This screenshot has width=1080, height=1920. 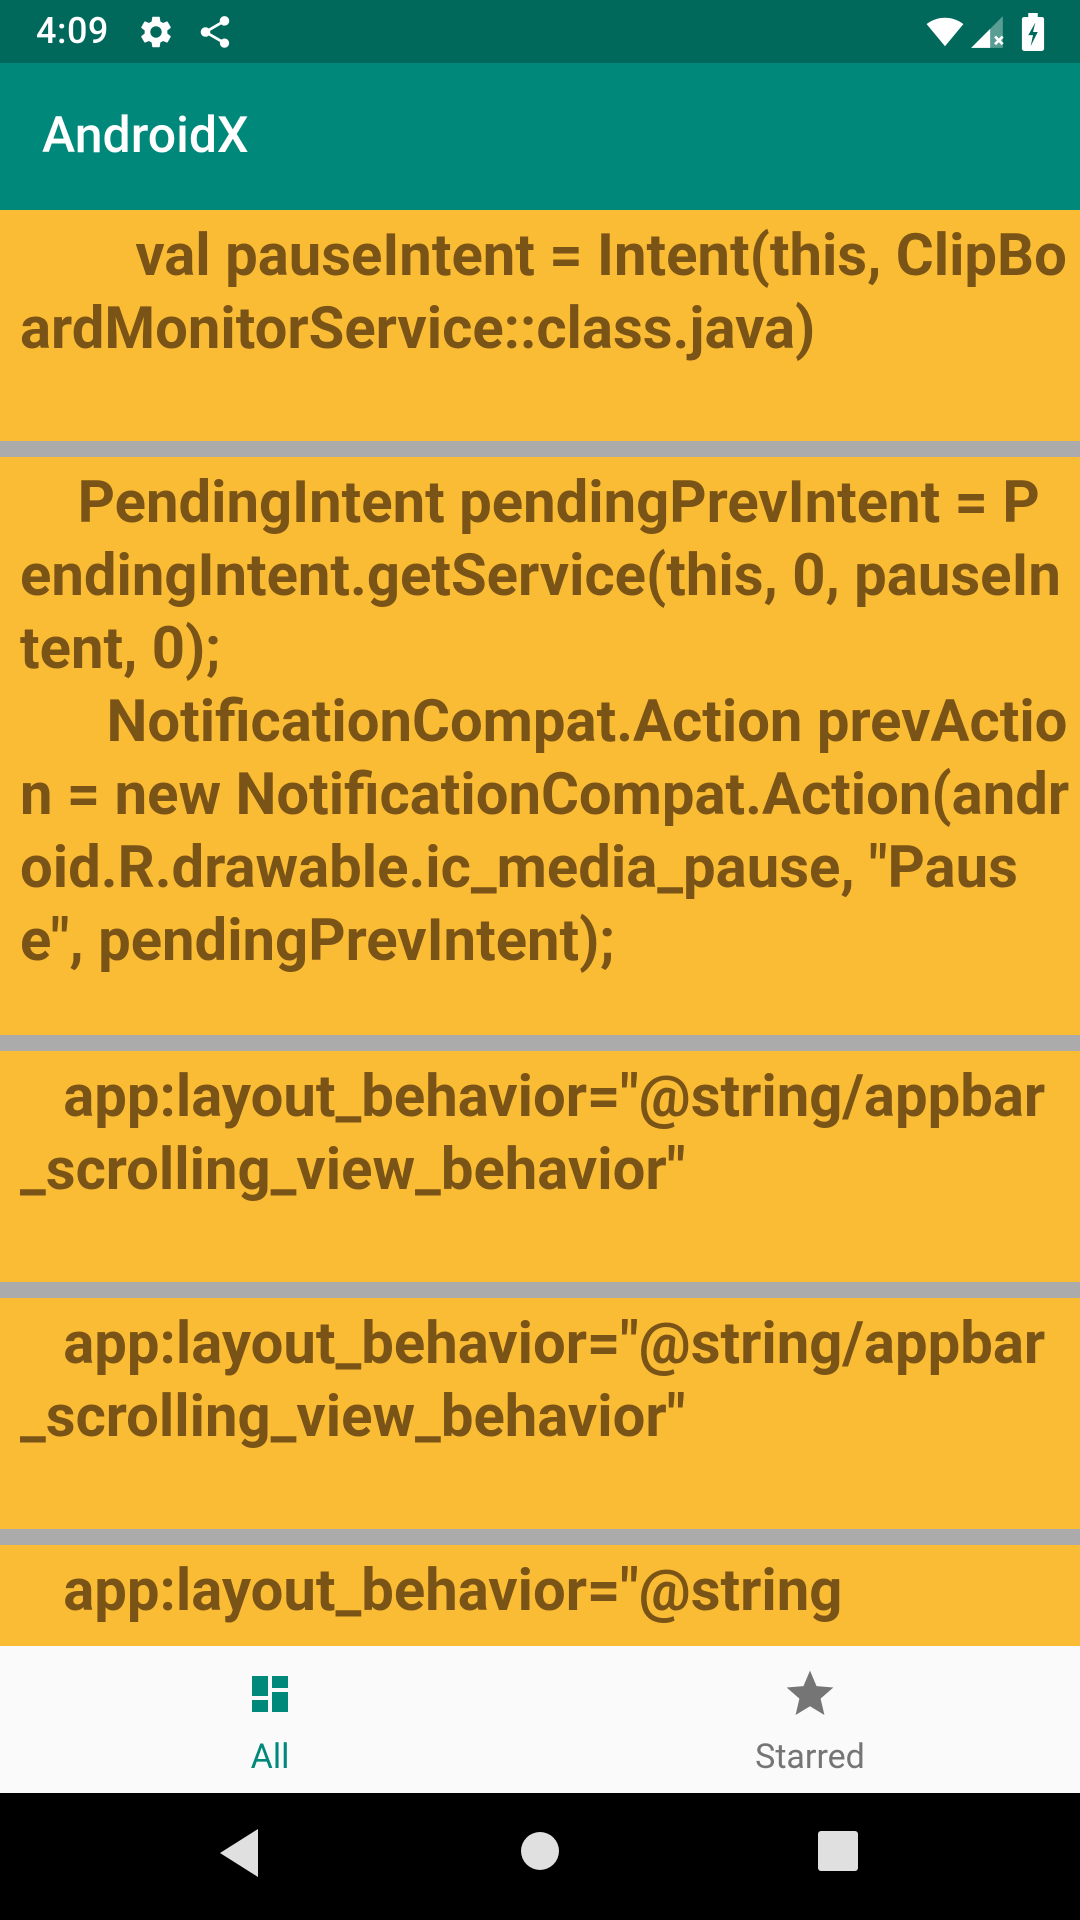 What do you see at coordinates (145, 136) in the screenshot?
I see `app-title: AndroidX` at bounding box center [145, 136].